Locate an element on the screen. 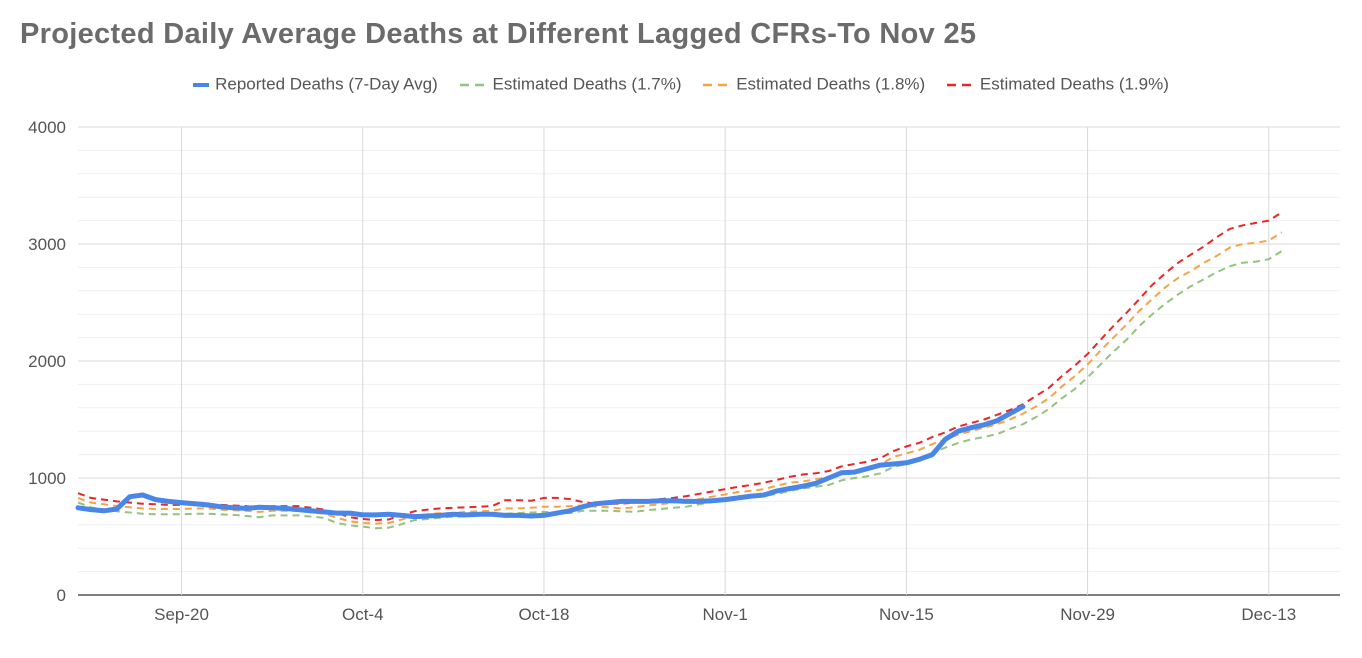  legend-item-cfr-1-8: Estimated Deaths (1.8%) is located at coordinates (813, 84).